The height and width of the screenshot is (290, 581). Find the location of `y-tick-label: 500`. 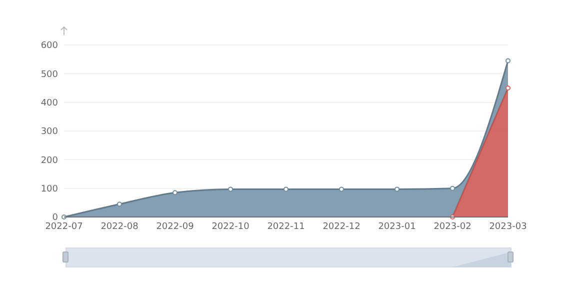

y-tick-label: 500 is located at coordinates (49, 75).